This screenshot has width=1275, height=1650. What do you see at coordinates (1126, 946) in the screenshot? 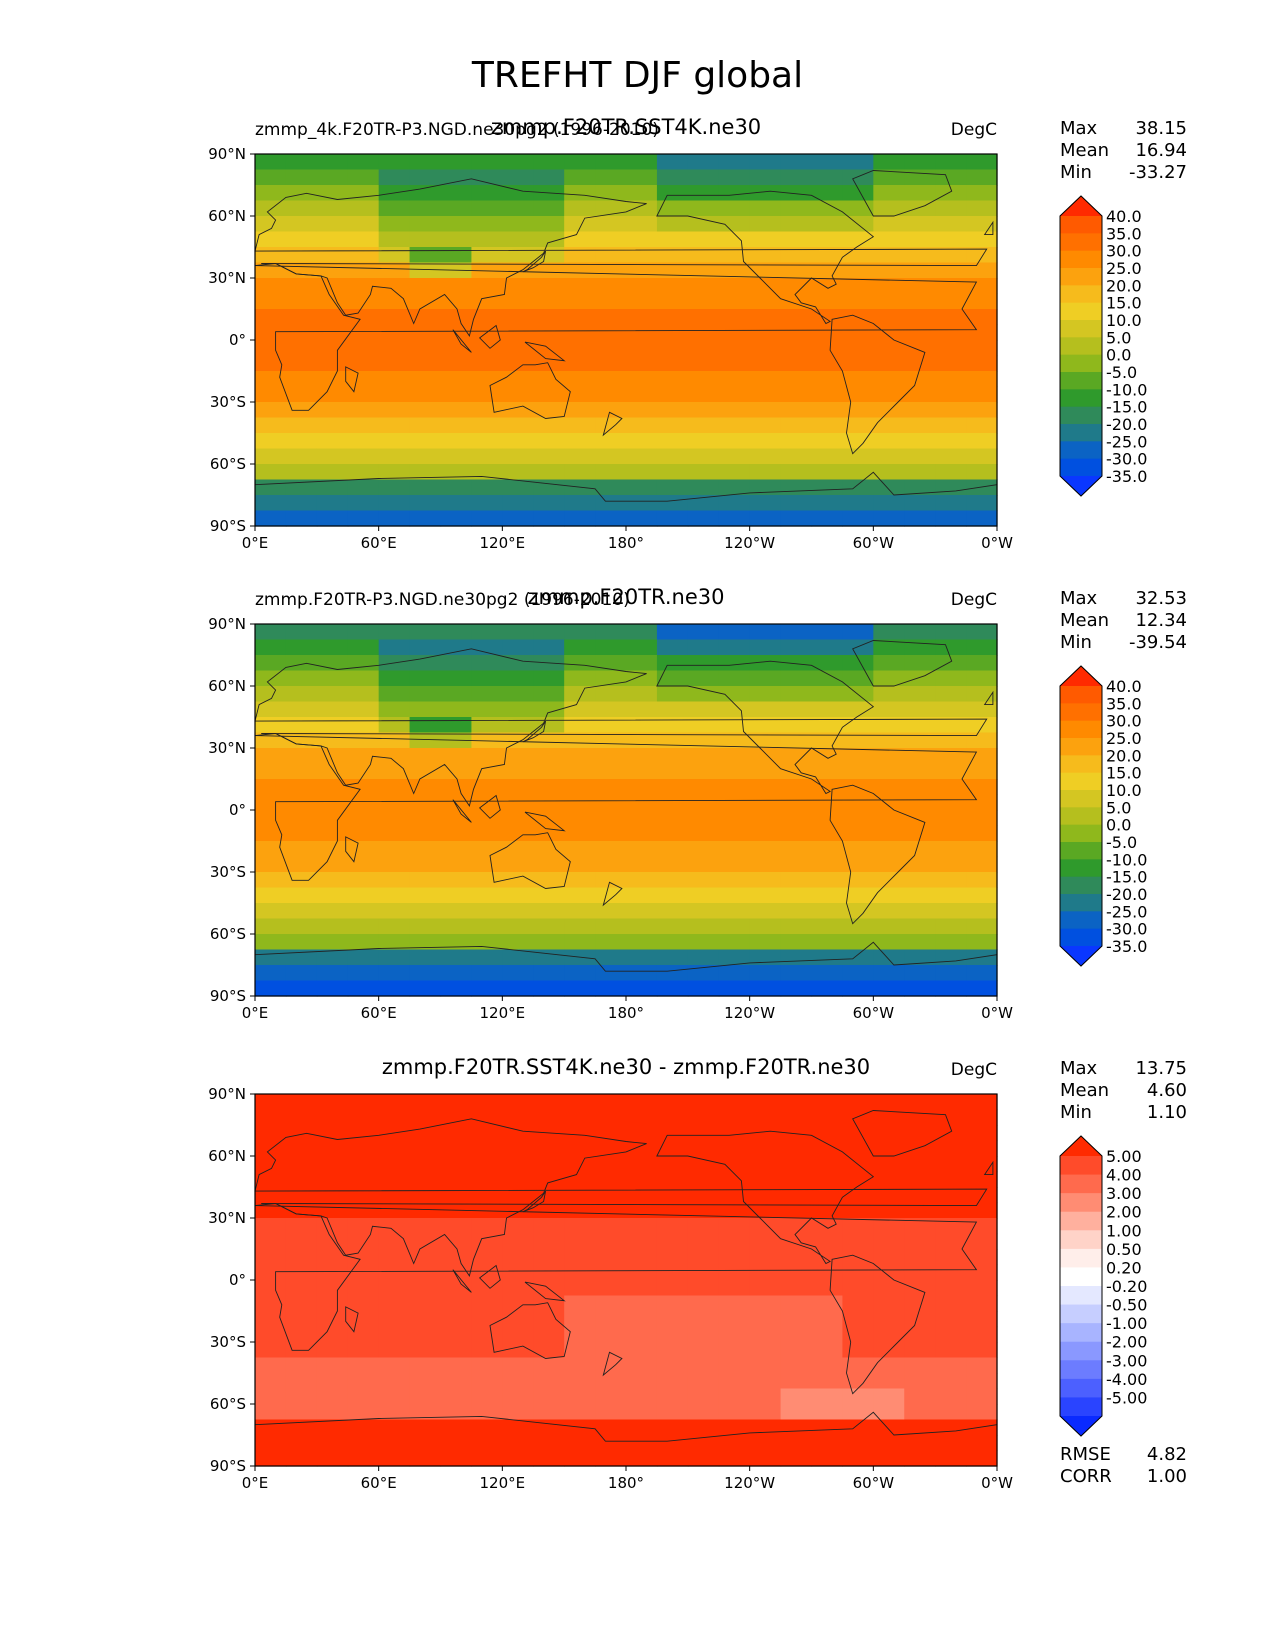
I see `colorbar-level-label: -35.0` at bounding box center [1126, 946].